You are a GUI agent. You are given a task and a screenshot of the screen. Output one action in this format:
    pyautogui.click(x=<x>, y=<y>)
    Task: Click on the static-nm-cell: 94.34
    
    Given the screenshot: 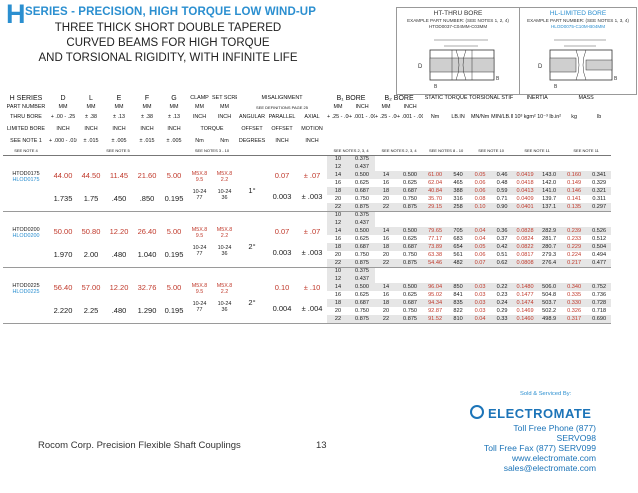 What is the action you would take?
    pyautogui.click(x=435, y=303)
    